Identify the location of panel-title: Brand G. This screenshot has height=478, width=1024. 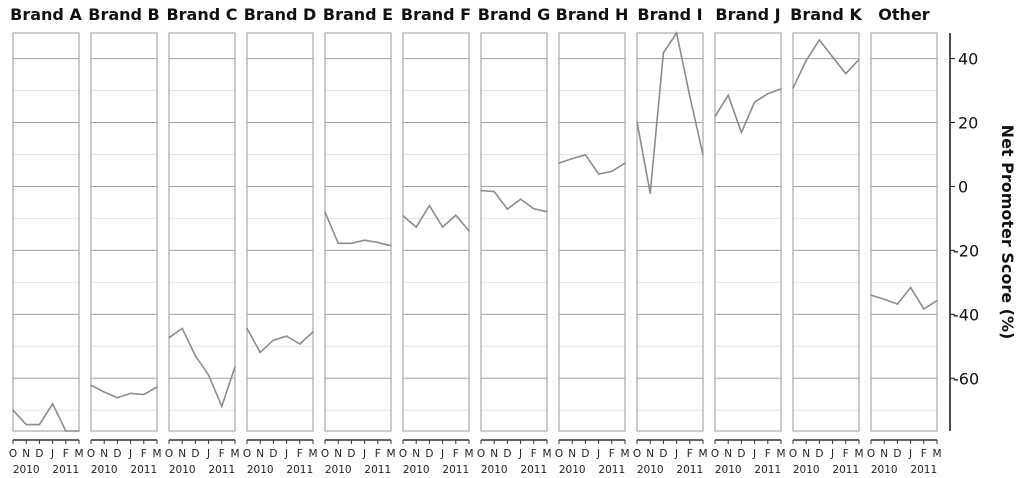
(514, 14).